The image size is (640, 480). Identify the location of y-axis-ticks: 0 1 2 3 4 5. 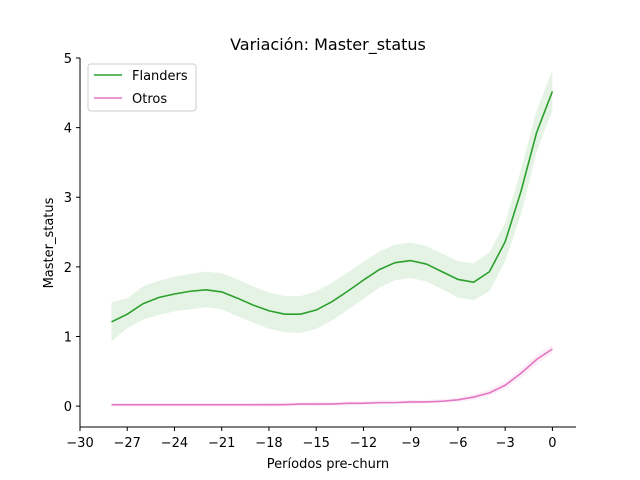
(72, 233).